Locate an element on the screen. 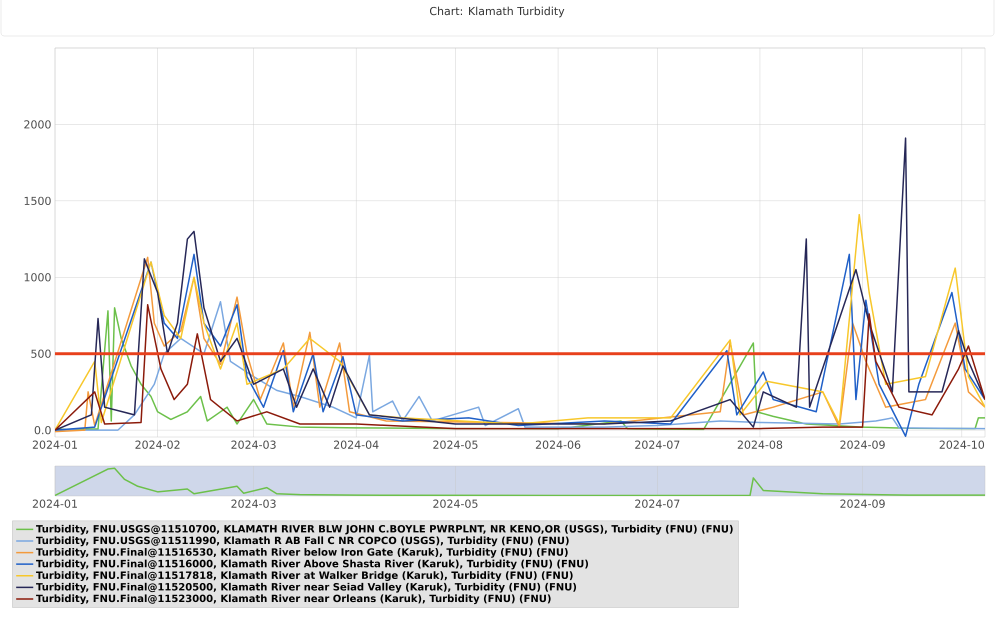 The height and width of the screenshot is (633, 995). chart-title: Chart: Klamath Turbidity is located at coordinates (497, 12).